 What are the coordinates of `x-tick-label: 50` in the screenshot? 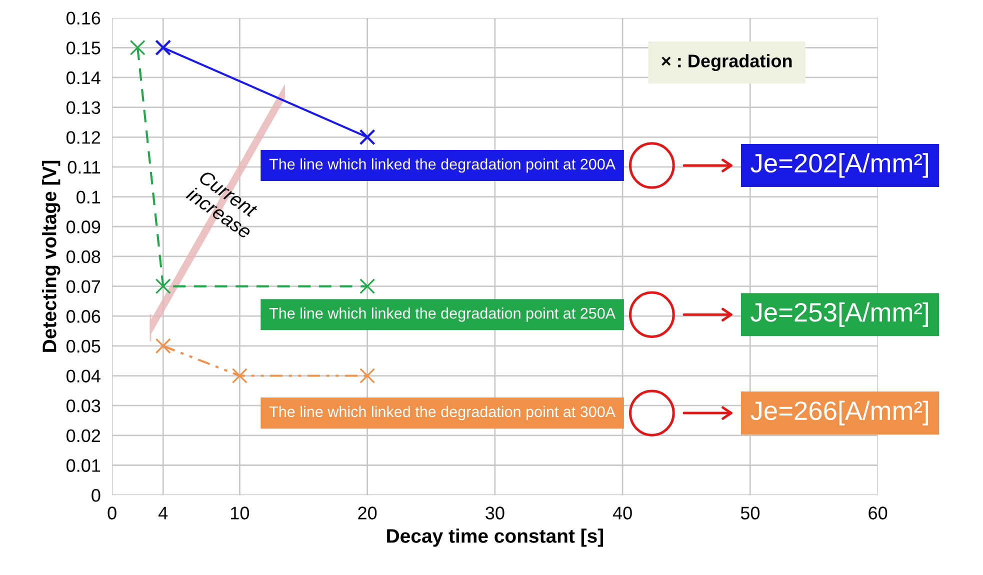 It's located at (750, 513).